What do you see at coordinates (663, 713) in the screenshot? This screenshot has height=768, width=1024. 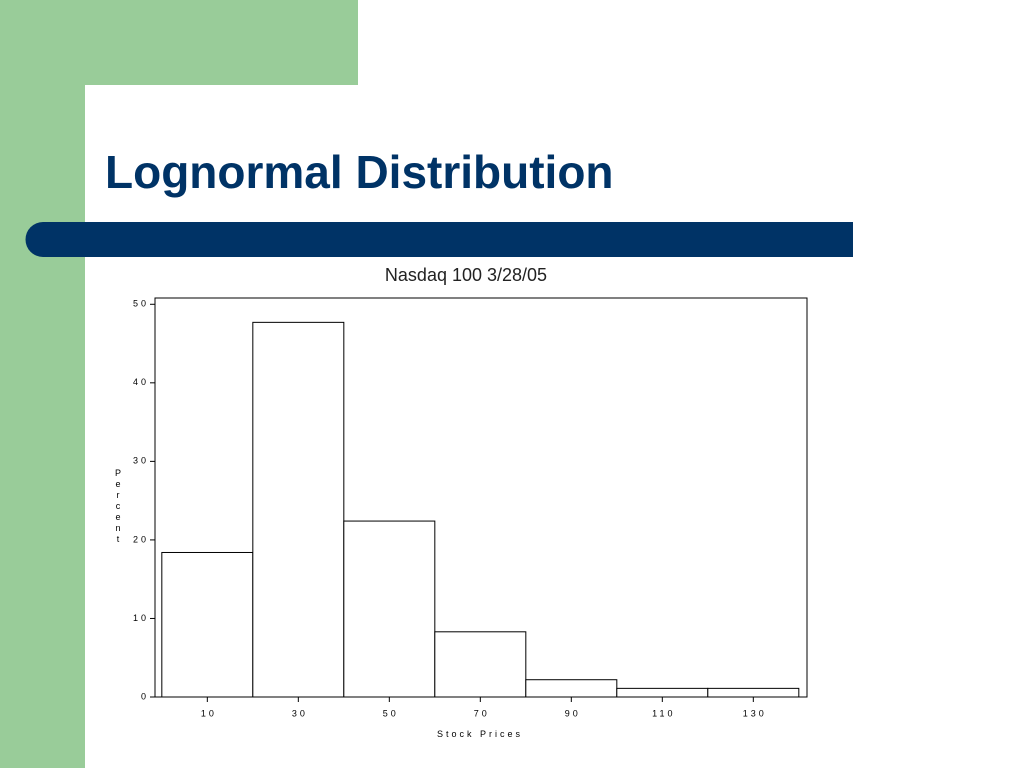 I see `x-tick-label: 110` at bounding box center [663, 713].